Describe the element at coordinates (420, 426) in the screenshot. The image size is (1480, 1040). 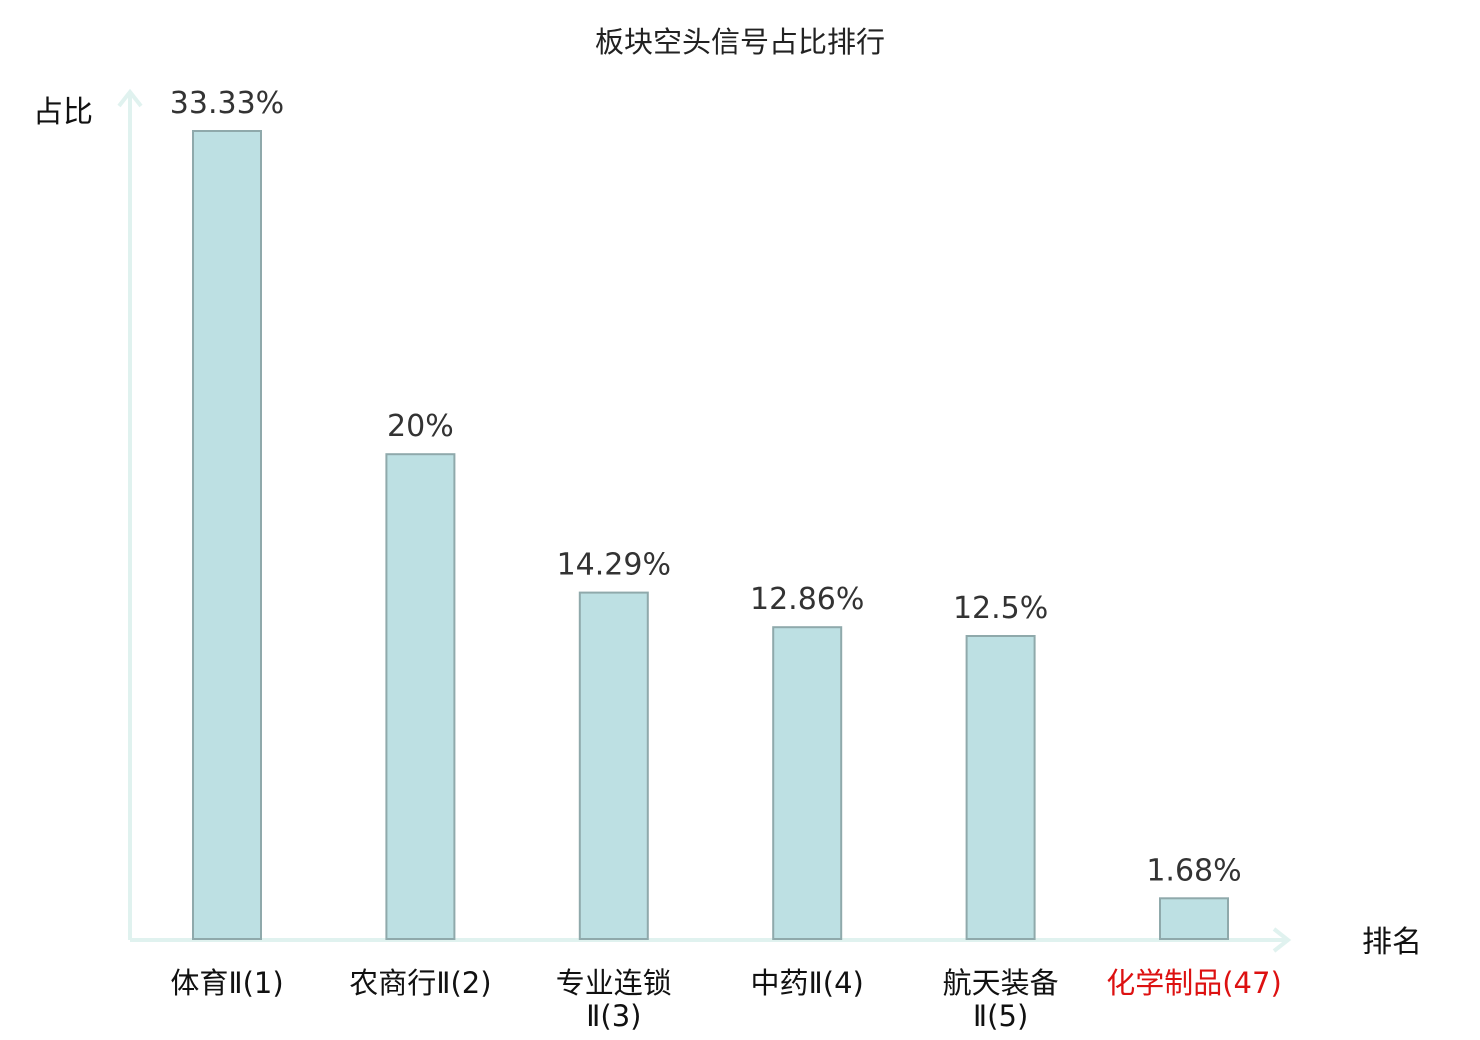
I see `value-label-2: 20%` at that location.